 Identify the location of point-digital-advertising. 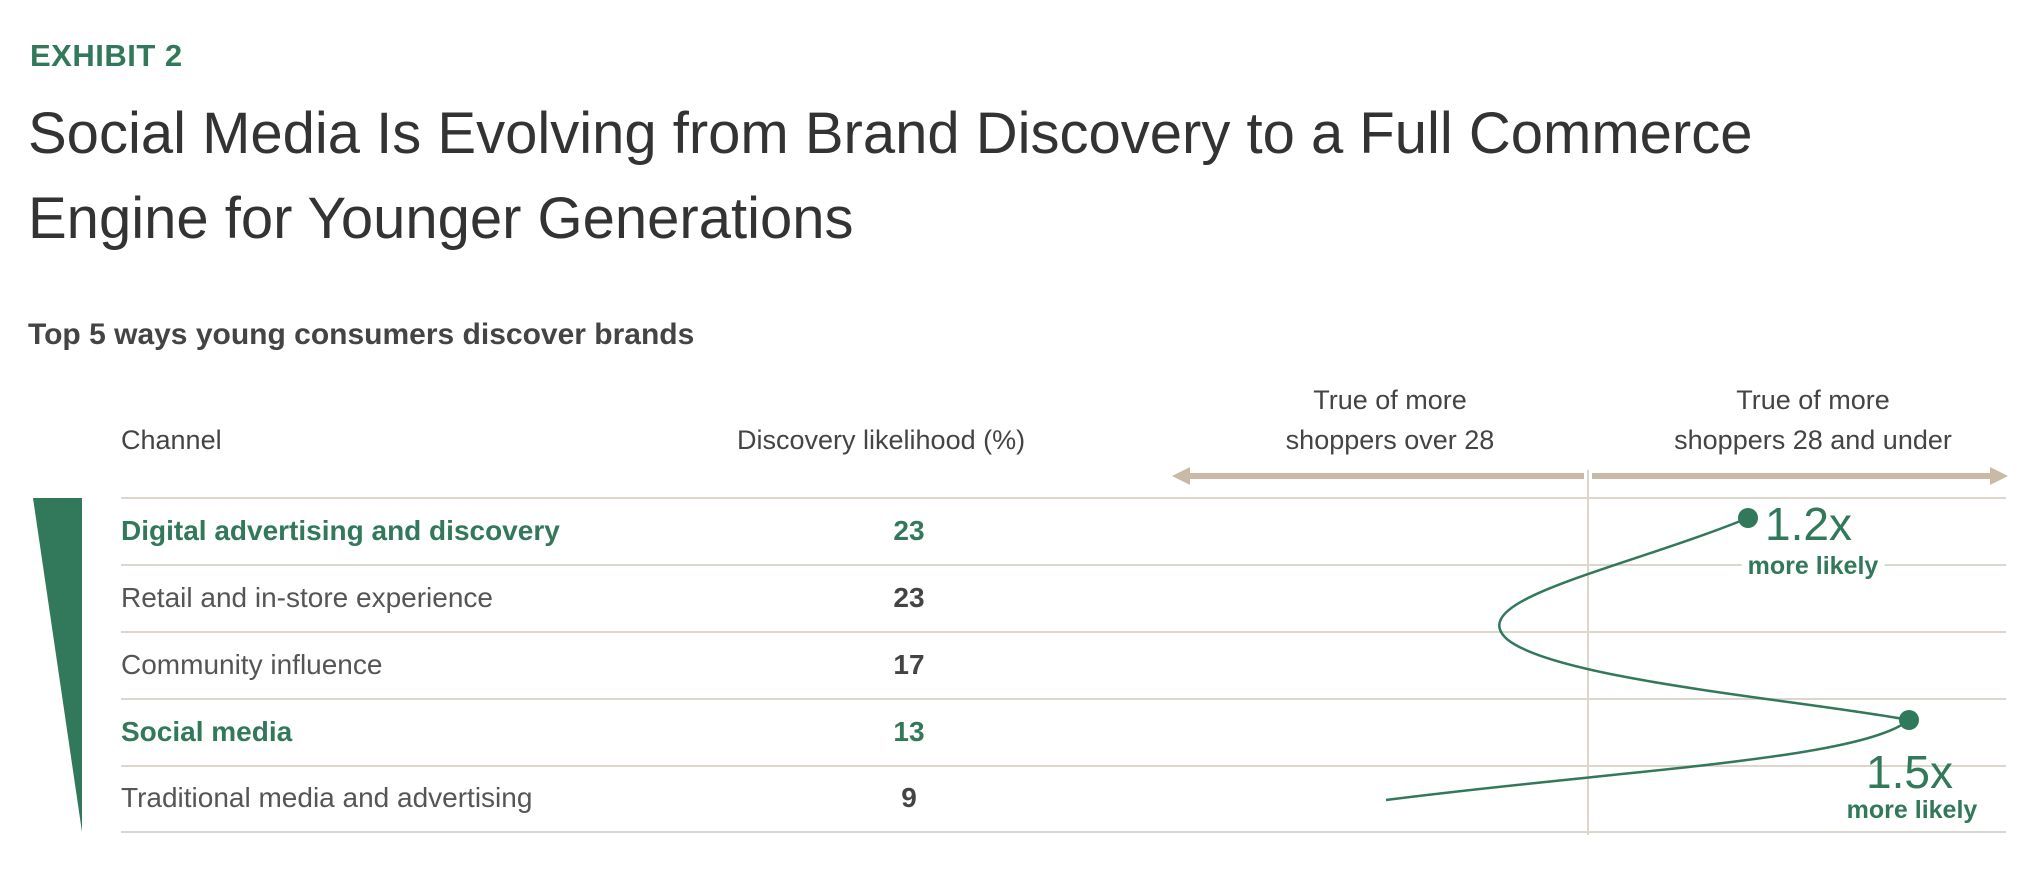
(1748, 518).